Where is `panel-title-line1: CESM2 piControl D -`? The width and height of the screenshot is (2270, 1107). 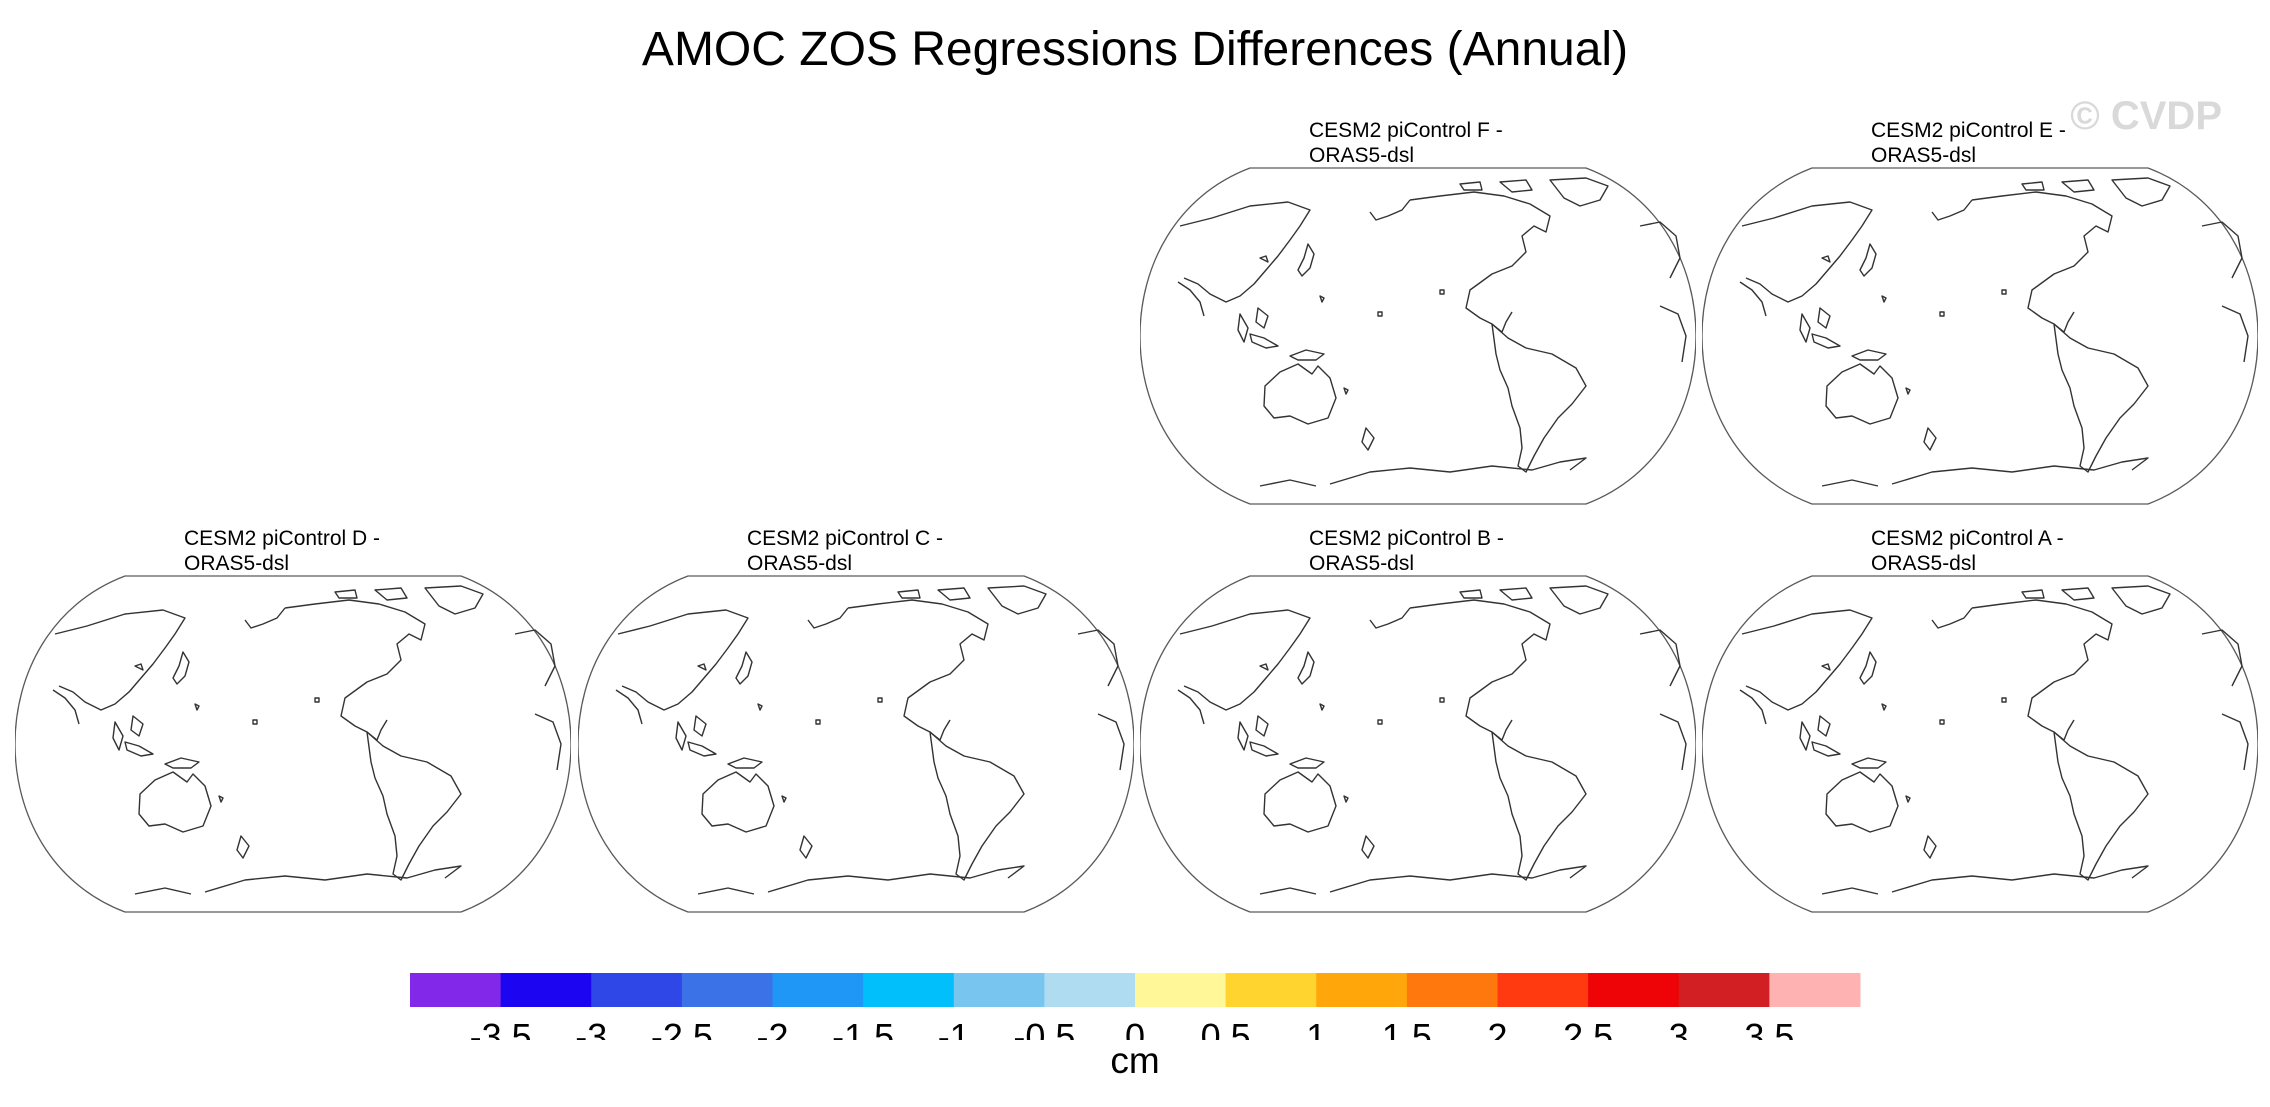
panel-title-line1: CESM2 piControl D - is located at coordinates (282, 538).